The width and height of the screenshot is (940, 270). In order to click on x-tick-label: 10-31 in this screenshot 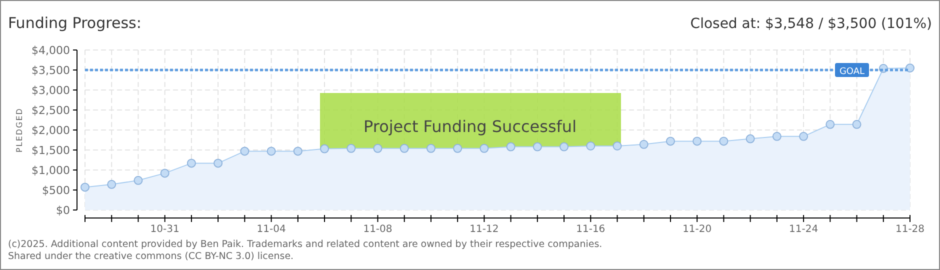, I will do `click(165, 229)`.